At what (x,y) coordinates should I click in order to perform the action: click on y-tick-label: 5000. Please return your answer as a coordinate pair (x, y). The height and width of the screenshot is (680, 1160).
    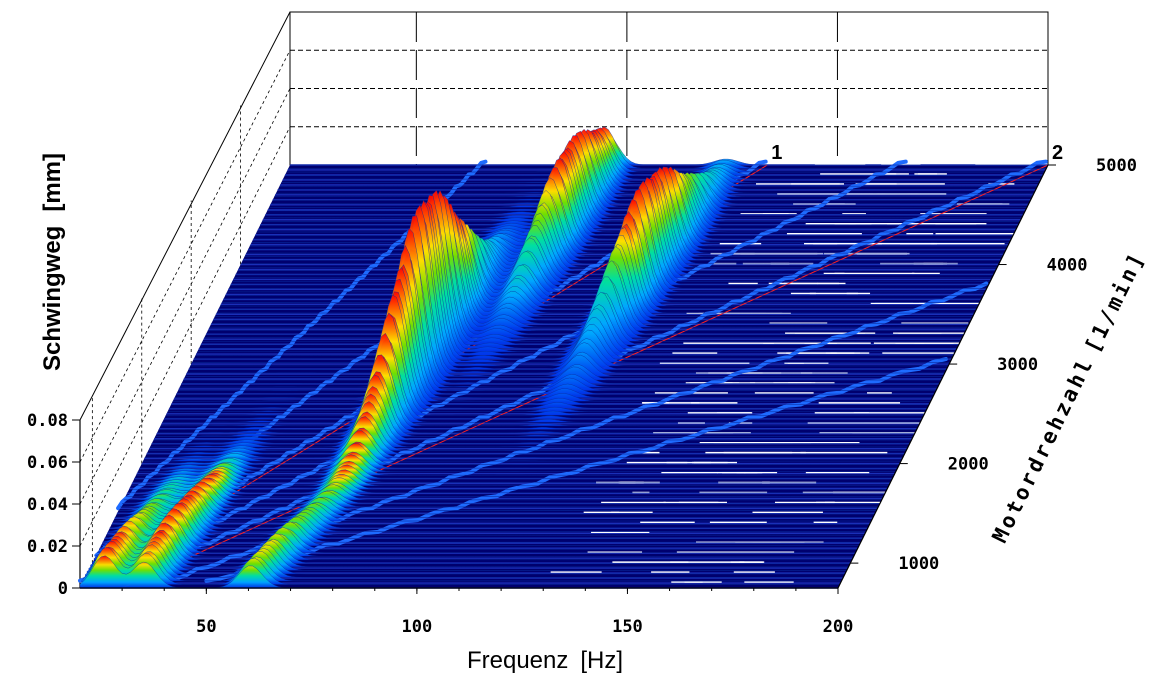
    Looking at the image, I should click on (1116, 166).